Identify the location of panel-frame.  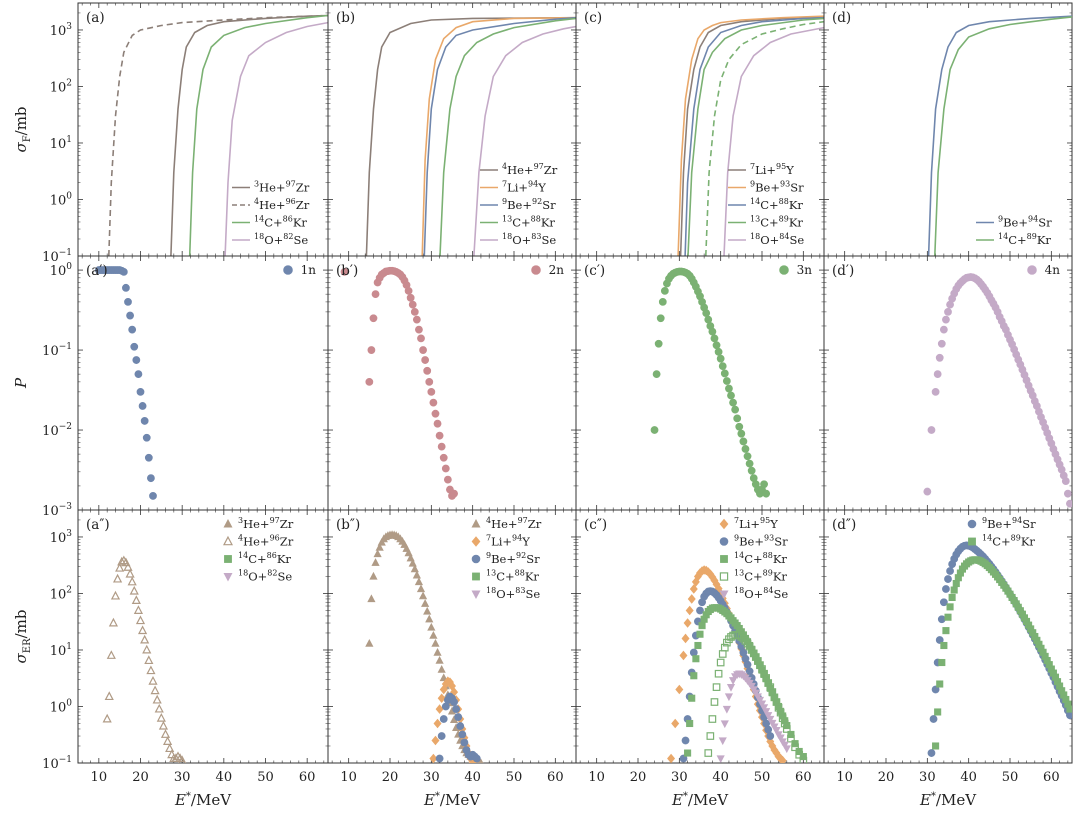
(452, 636).